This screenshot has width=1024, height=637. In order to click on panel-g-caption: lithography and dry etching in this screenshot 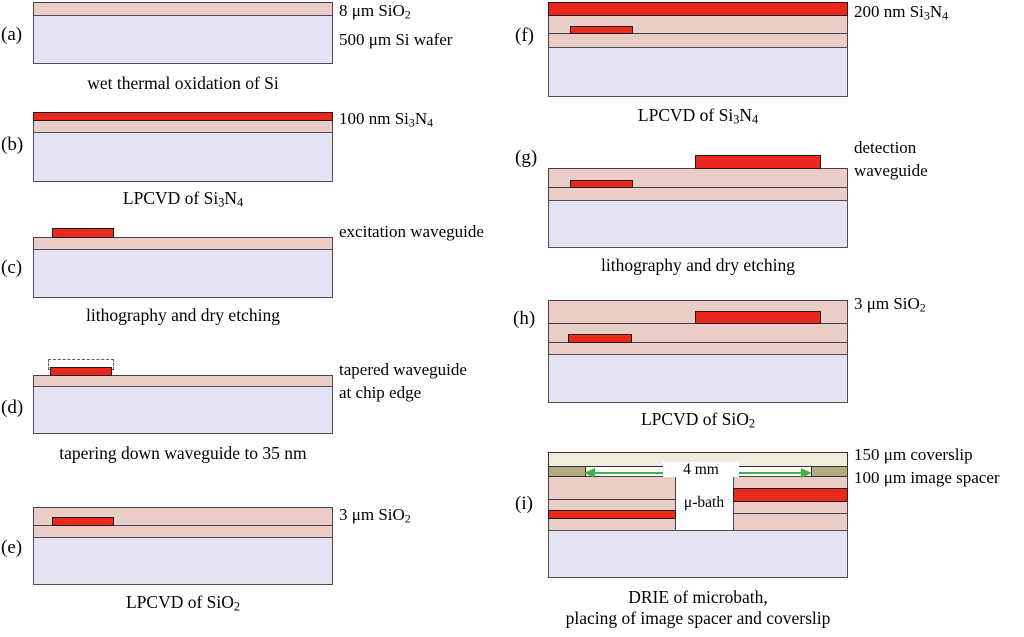, I will do `click(698, 265)`.